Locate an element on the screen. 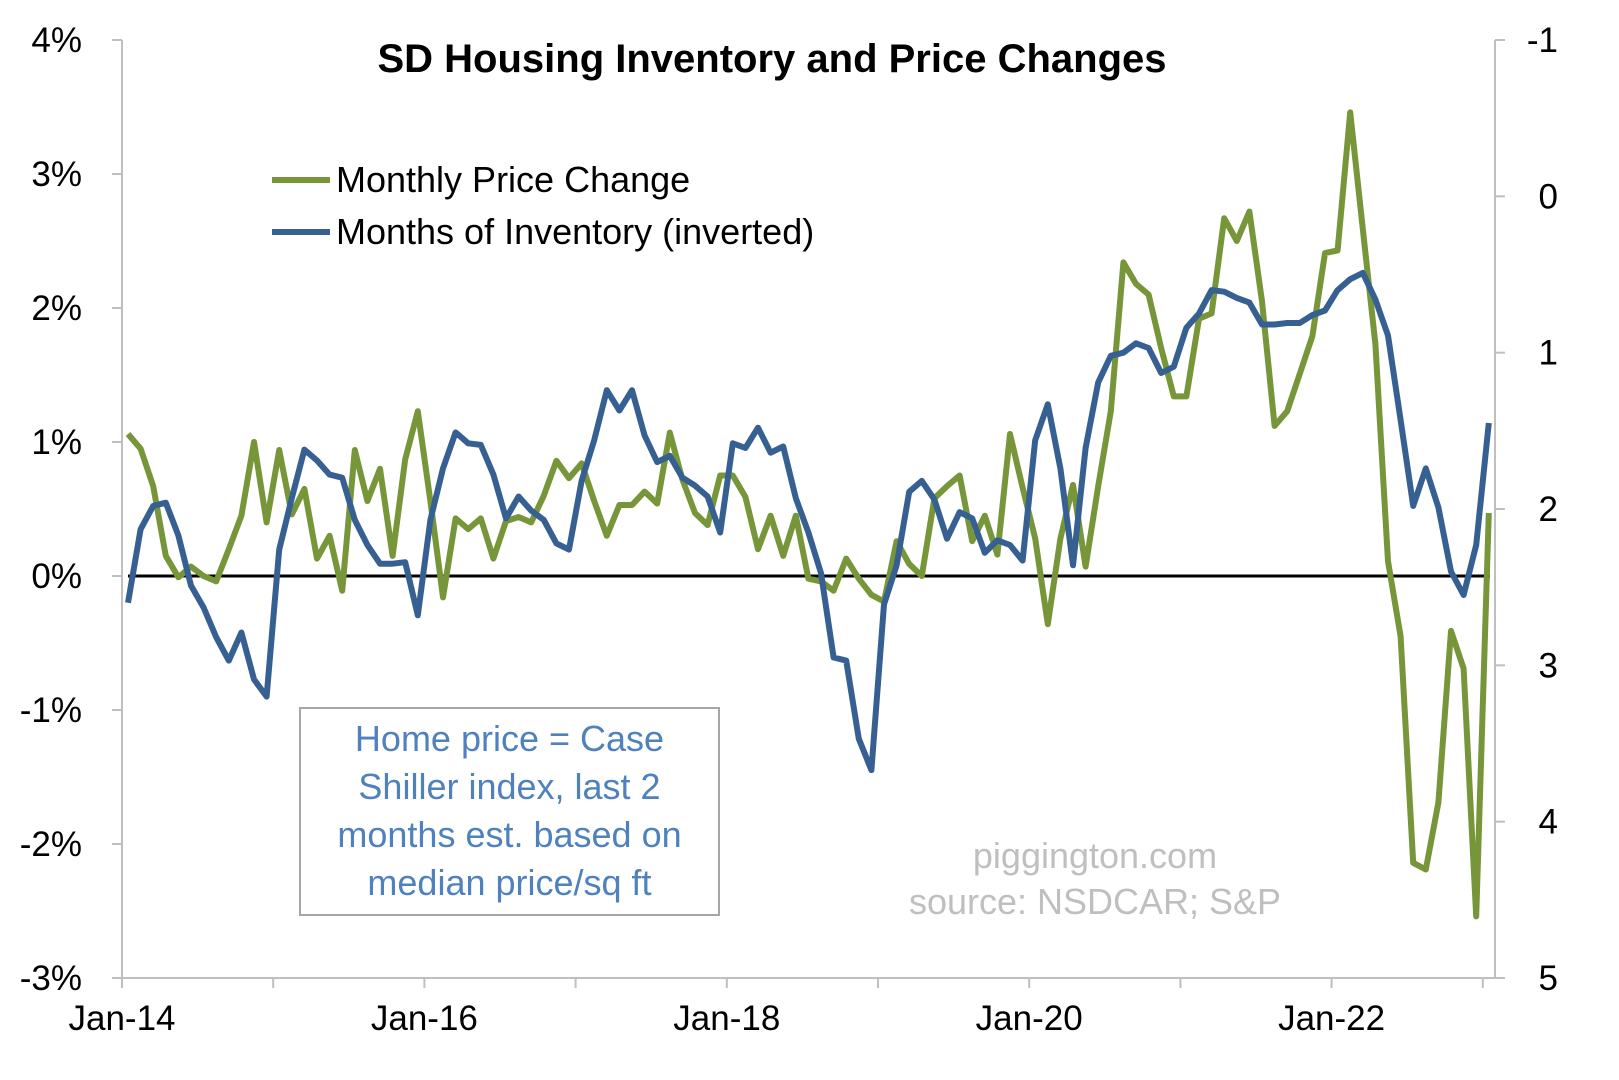 The width and height of the screenshot is (1619, 1080). legend-label-inventory: Months of Inventory (inverted) is located at coordinates (575, 231).